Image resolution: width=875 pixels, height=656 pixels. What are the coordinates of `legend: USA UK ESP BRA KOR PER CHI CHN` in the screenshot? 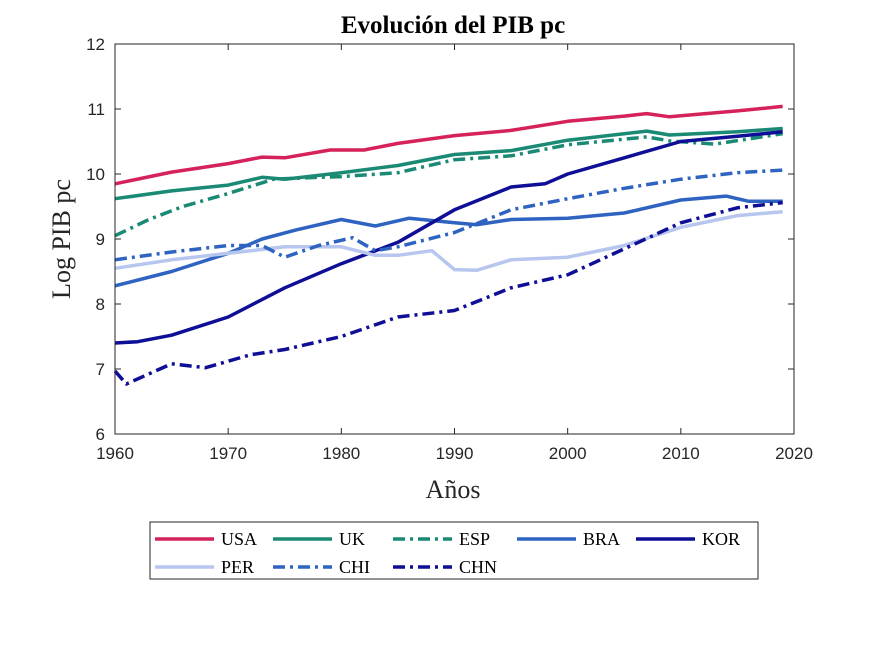 It's located at (454, 550).